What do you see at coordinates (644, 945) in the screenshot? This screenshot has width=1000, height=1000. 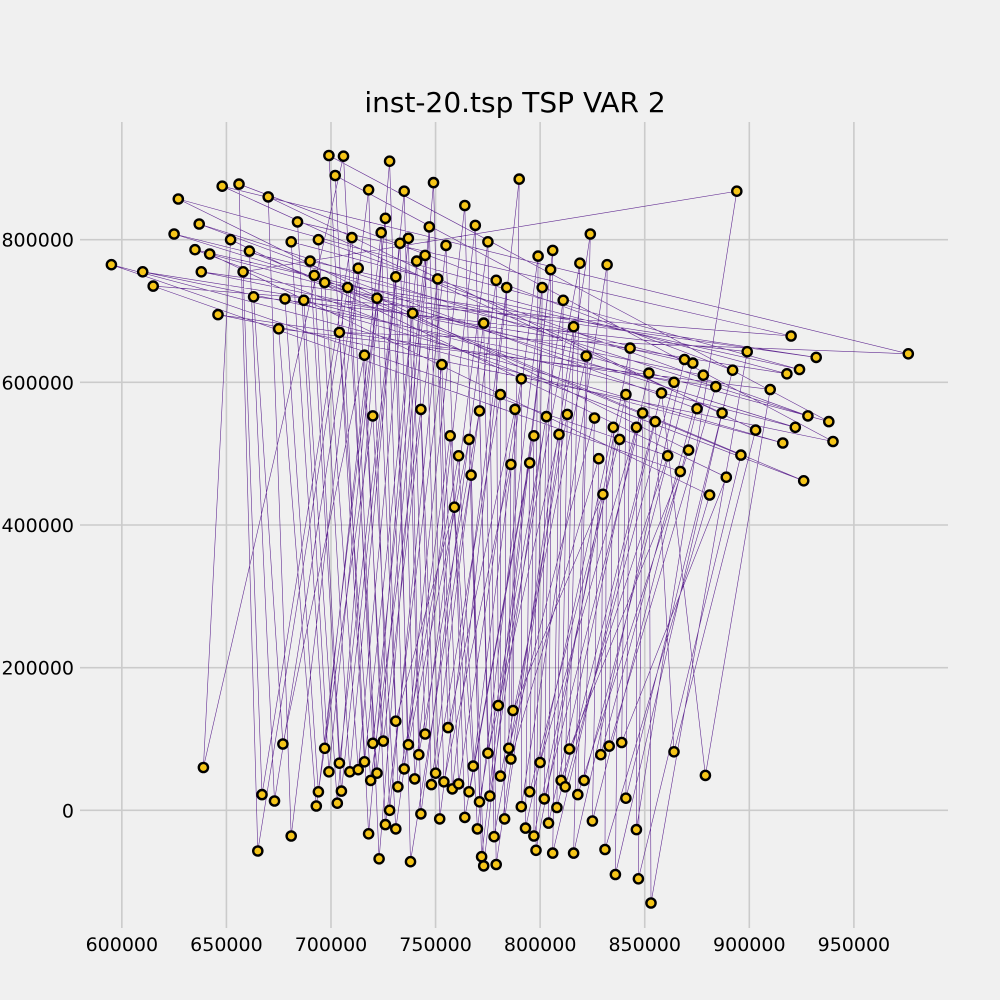 I see `x-tick-label: 850000` at bounding box center [644, 945].